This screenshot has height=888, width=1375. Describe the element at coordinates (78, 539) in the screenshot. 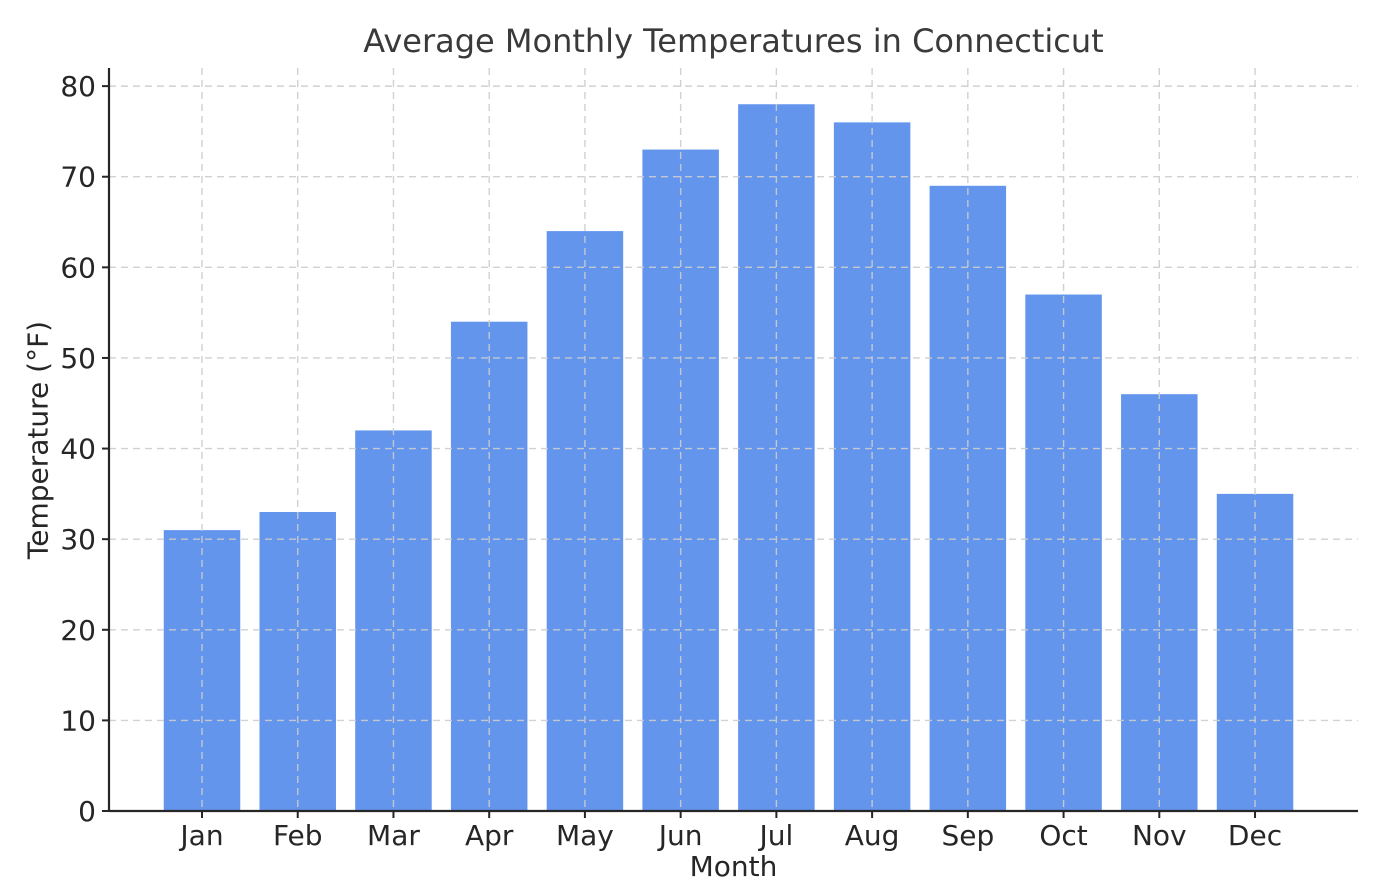

I see `y-tick-label-30: 30` at that location.